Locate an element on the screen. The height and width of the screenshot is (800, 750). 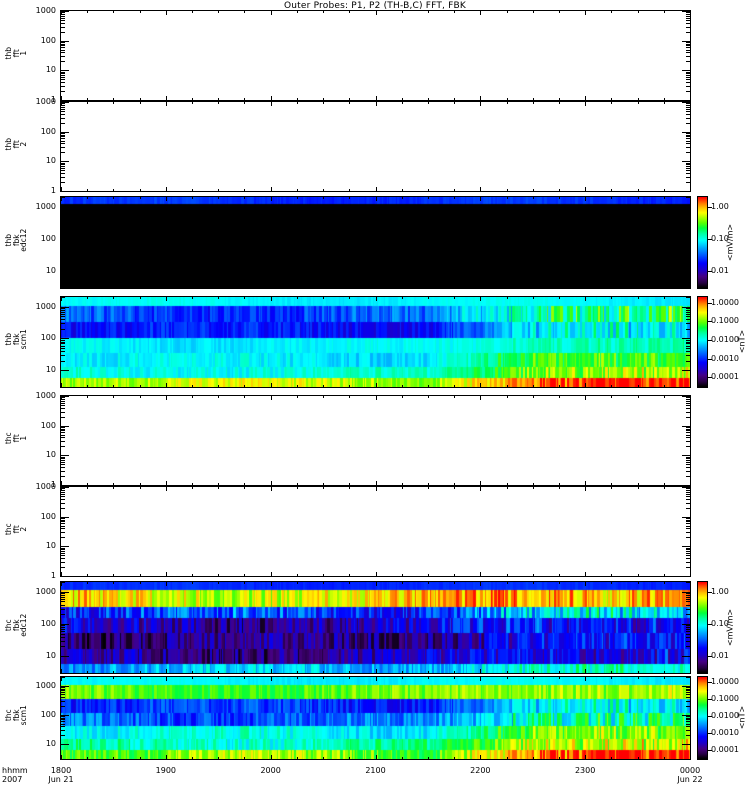
y-tick-label: 10 is located at coordinates (50, 69).